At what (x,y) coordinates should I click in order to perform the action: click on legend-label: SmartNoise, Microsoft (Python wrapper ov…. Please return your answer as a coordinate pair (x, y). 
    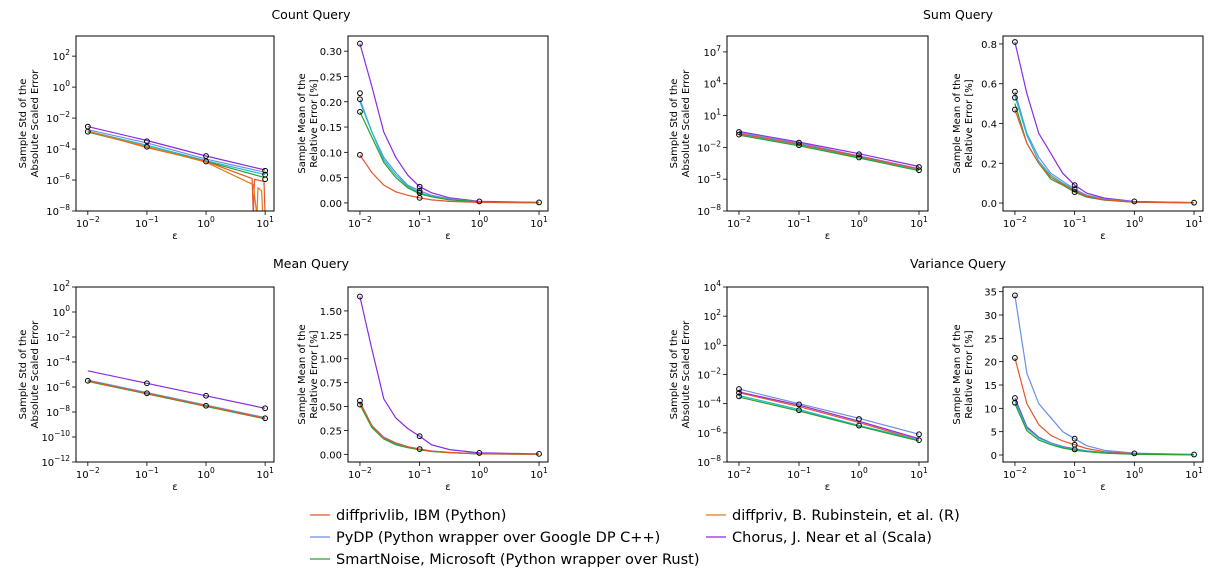
    Looking at the image, I should click on (517, 560).